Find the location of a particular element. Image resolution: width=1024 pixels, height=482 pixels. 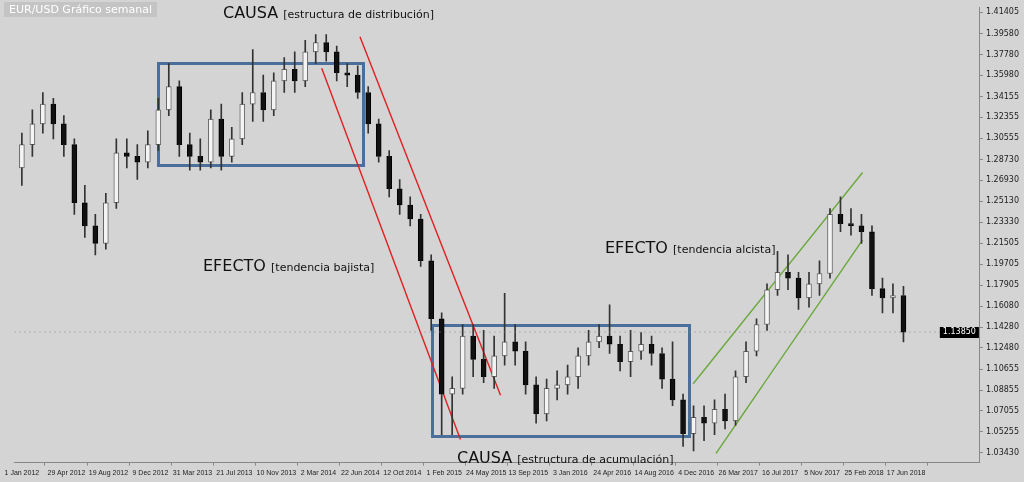

y-tick-label: 1.12480 is located at coordinates (1002, 348).